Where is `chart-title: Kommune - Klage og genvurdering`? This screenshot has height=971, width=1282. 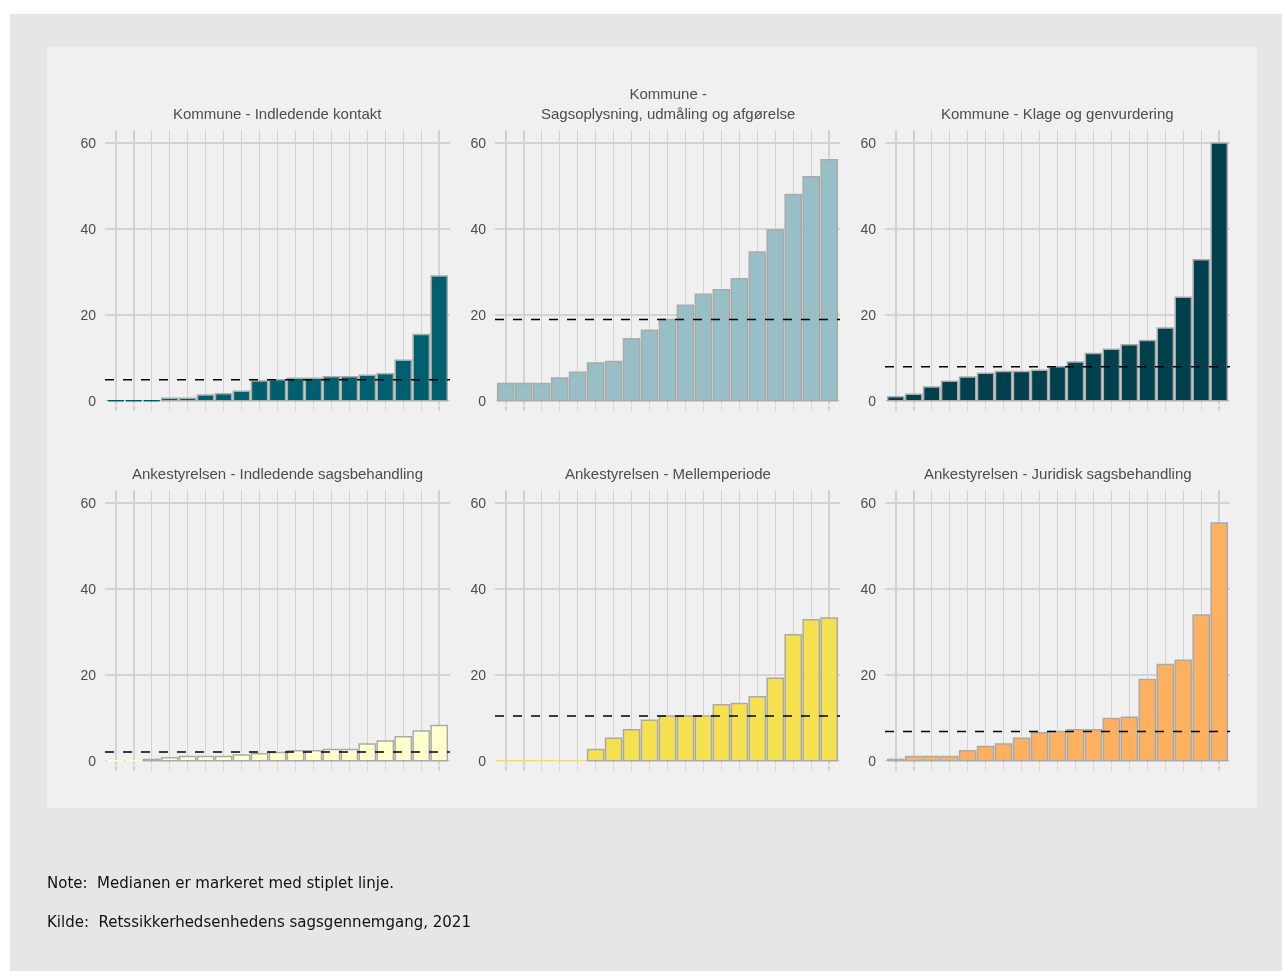 chart-title: Kommune - Klage og genvurdering is located at coordinates (1057, 113).